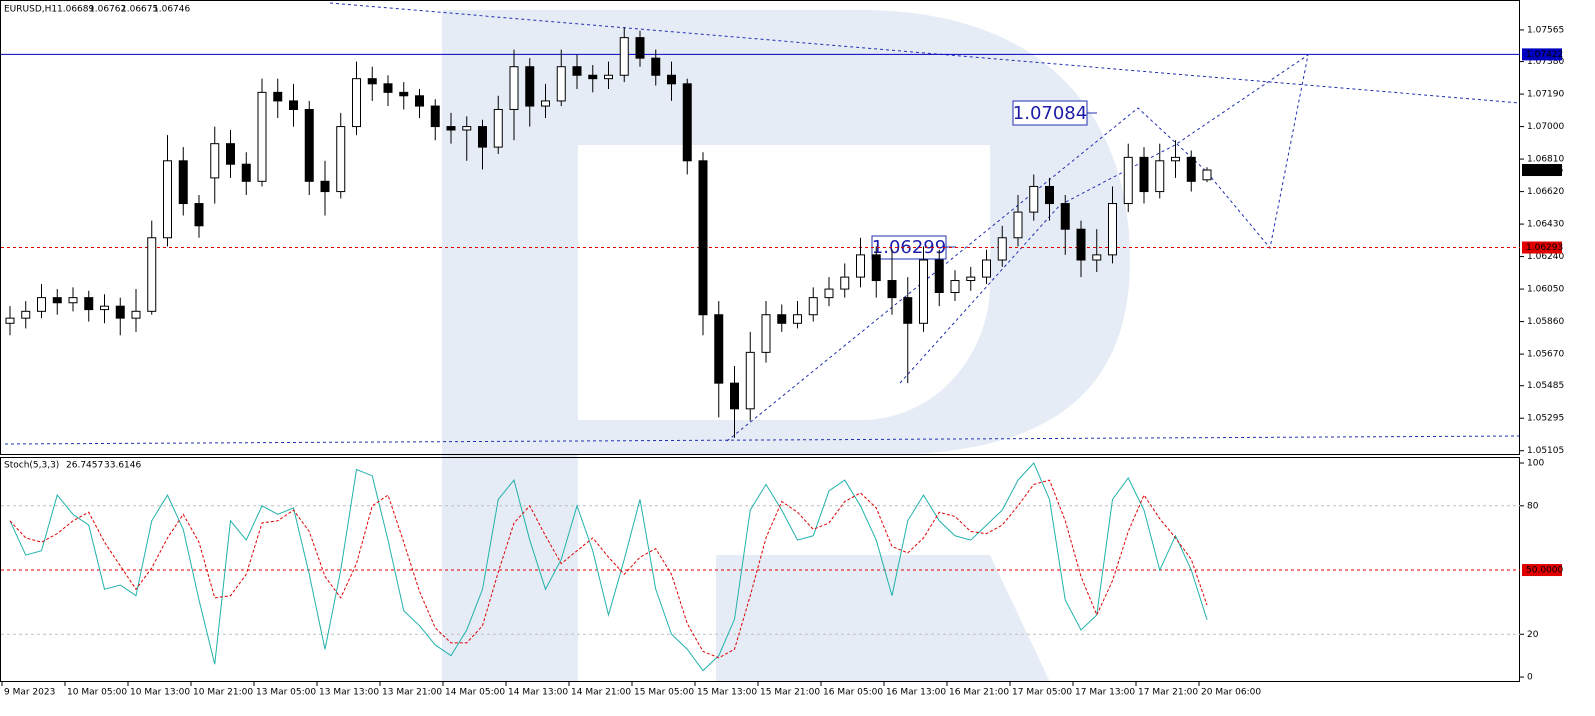 The image size is (1595, 716). I want to click on ohlc-low: 1.06675, so click(139, 10).